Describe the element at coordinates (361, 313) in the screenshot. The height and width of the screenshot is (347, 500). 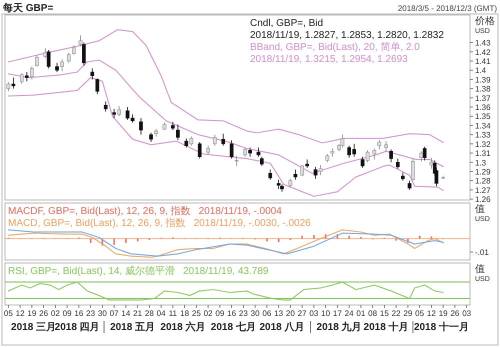
I see `x-tick-label: 01` at that location.